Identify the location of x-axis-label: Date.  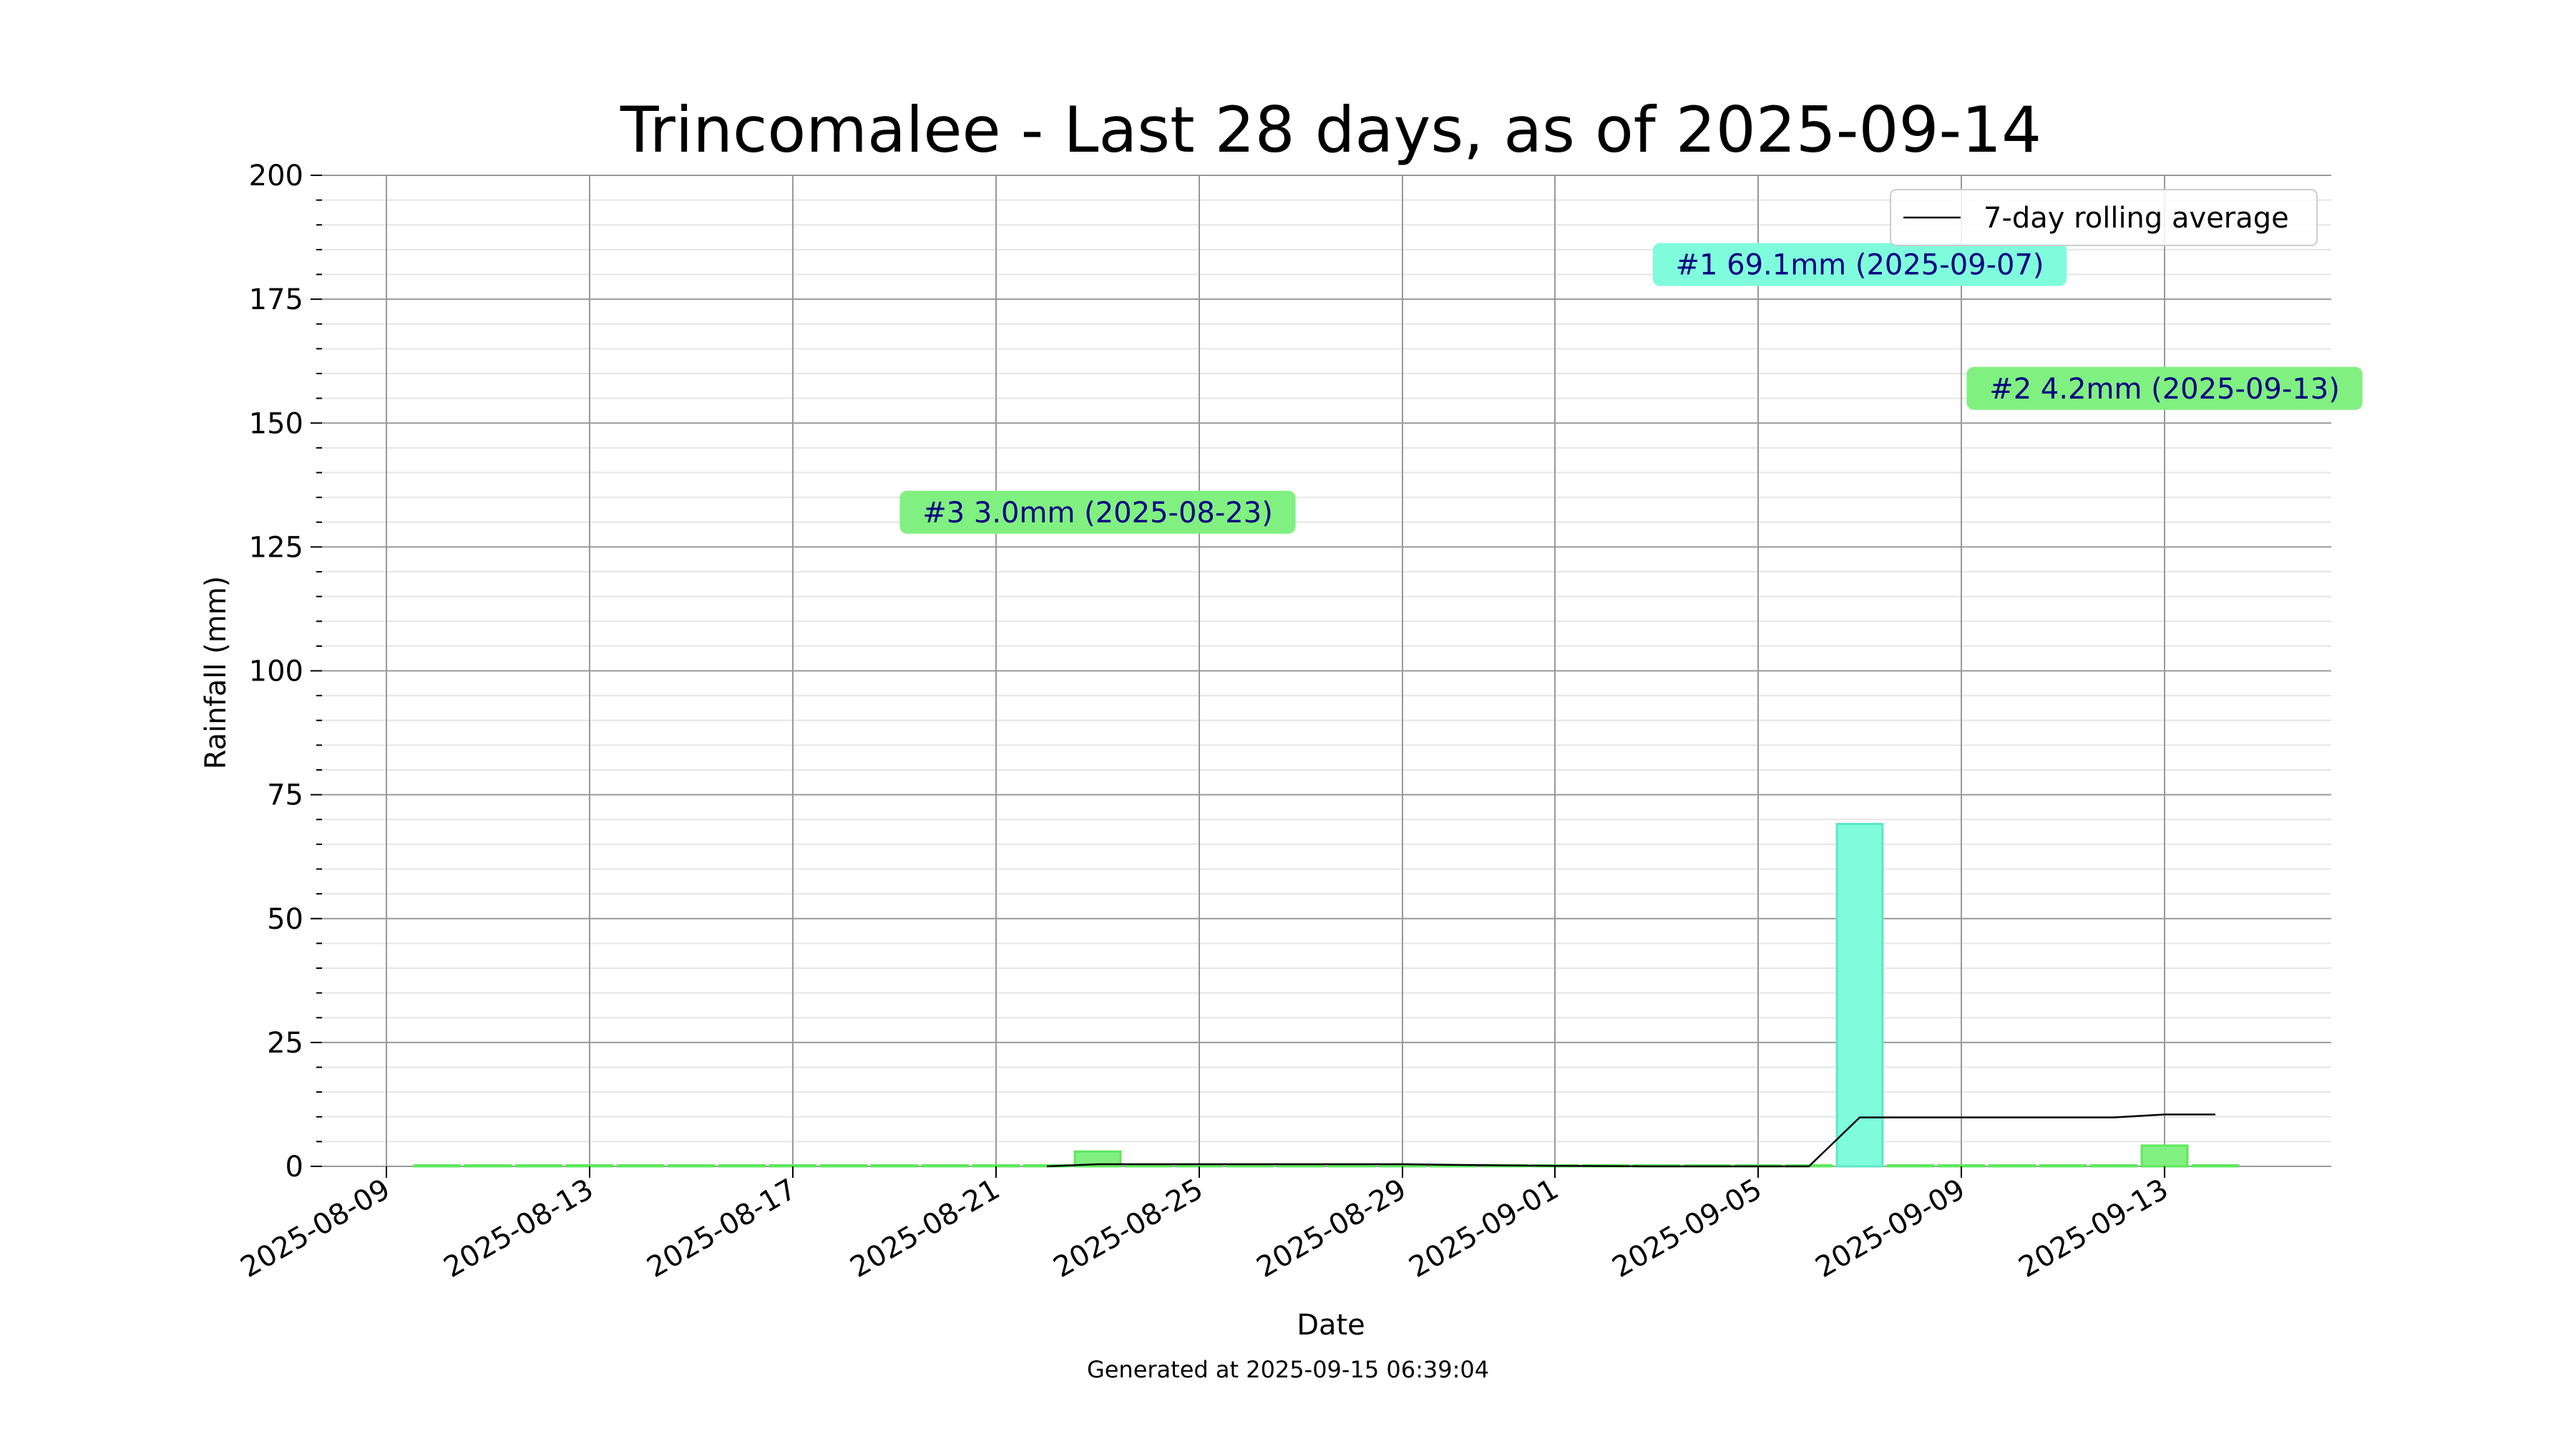
(1331, 1325).